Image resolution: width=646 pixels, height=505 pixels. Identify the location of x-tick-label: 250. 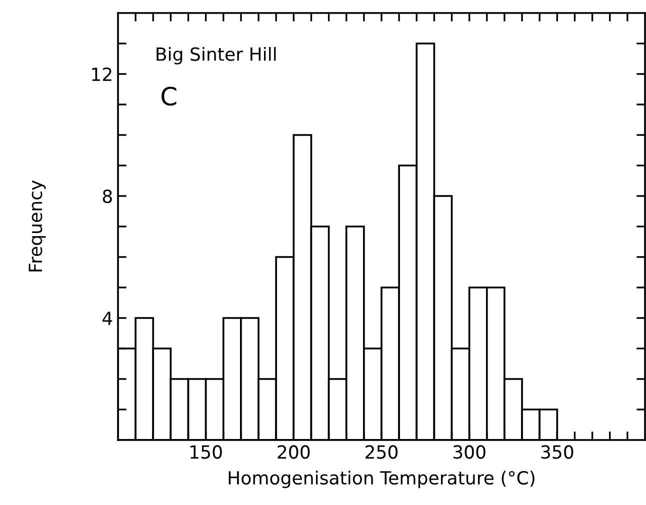
(382, 452).